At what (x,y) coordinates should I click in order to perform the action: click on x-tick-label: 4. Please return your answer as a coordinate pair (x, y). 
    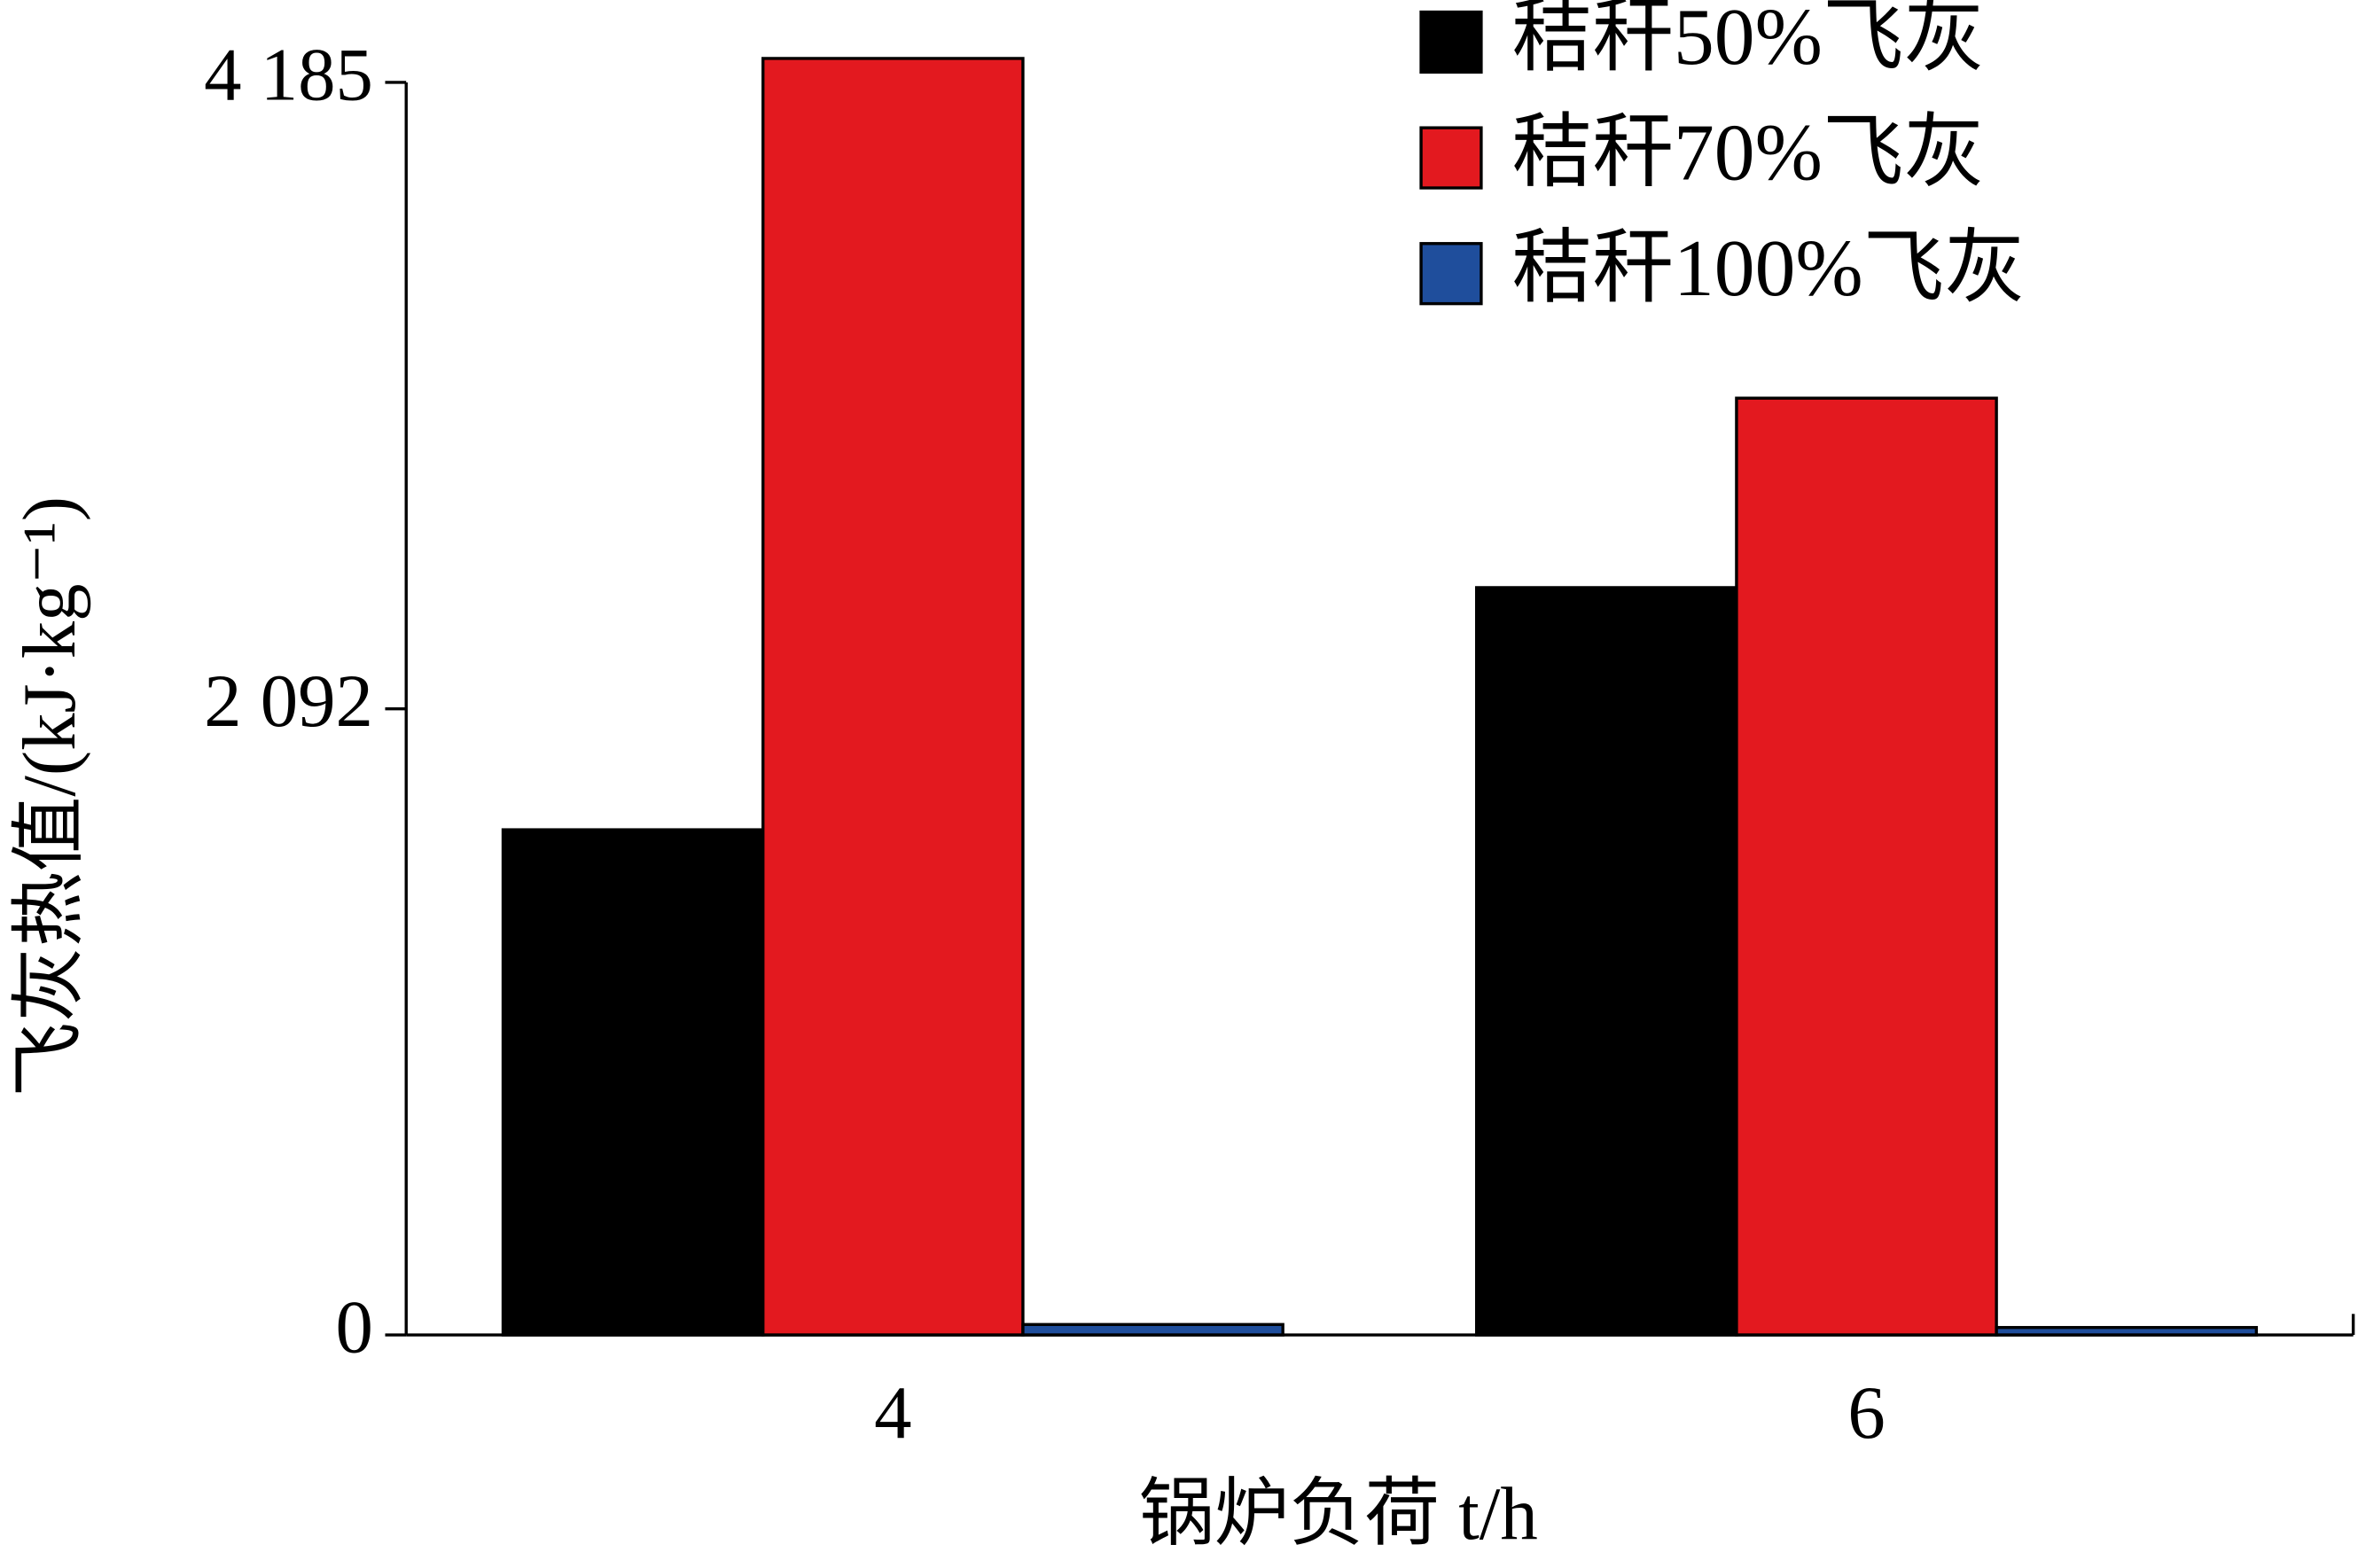
    Looking at the image, I should click on (892, 1413).